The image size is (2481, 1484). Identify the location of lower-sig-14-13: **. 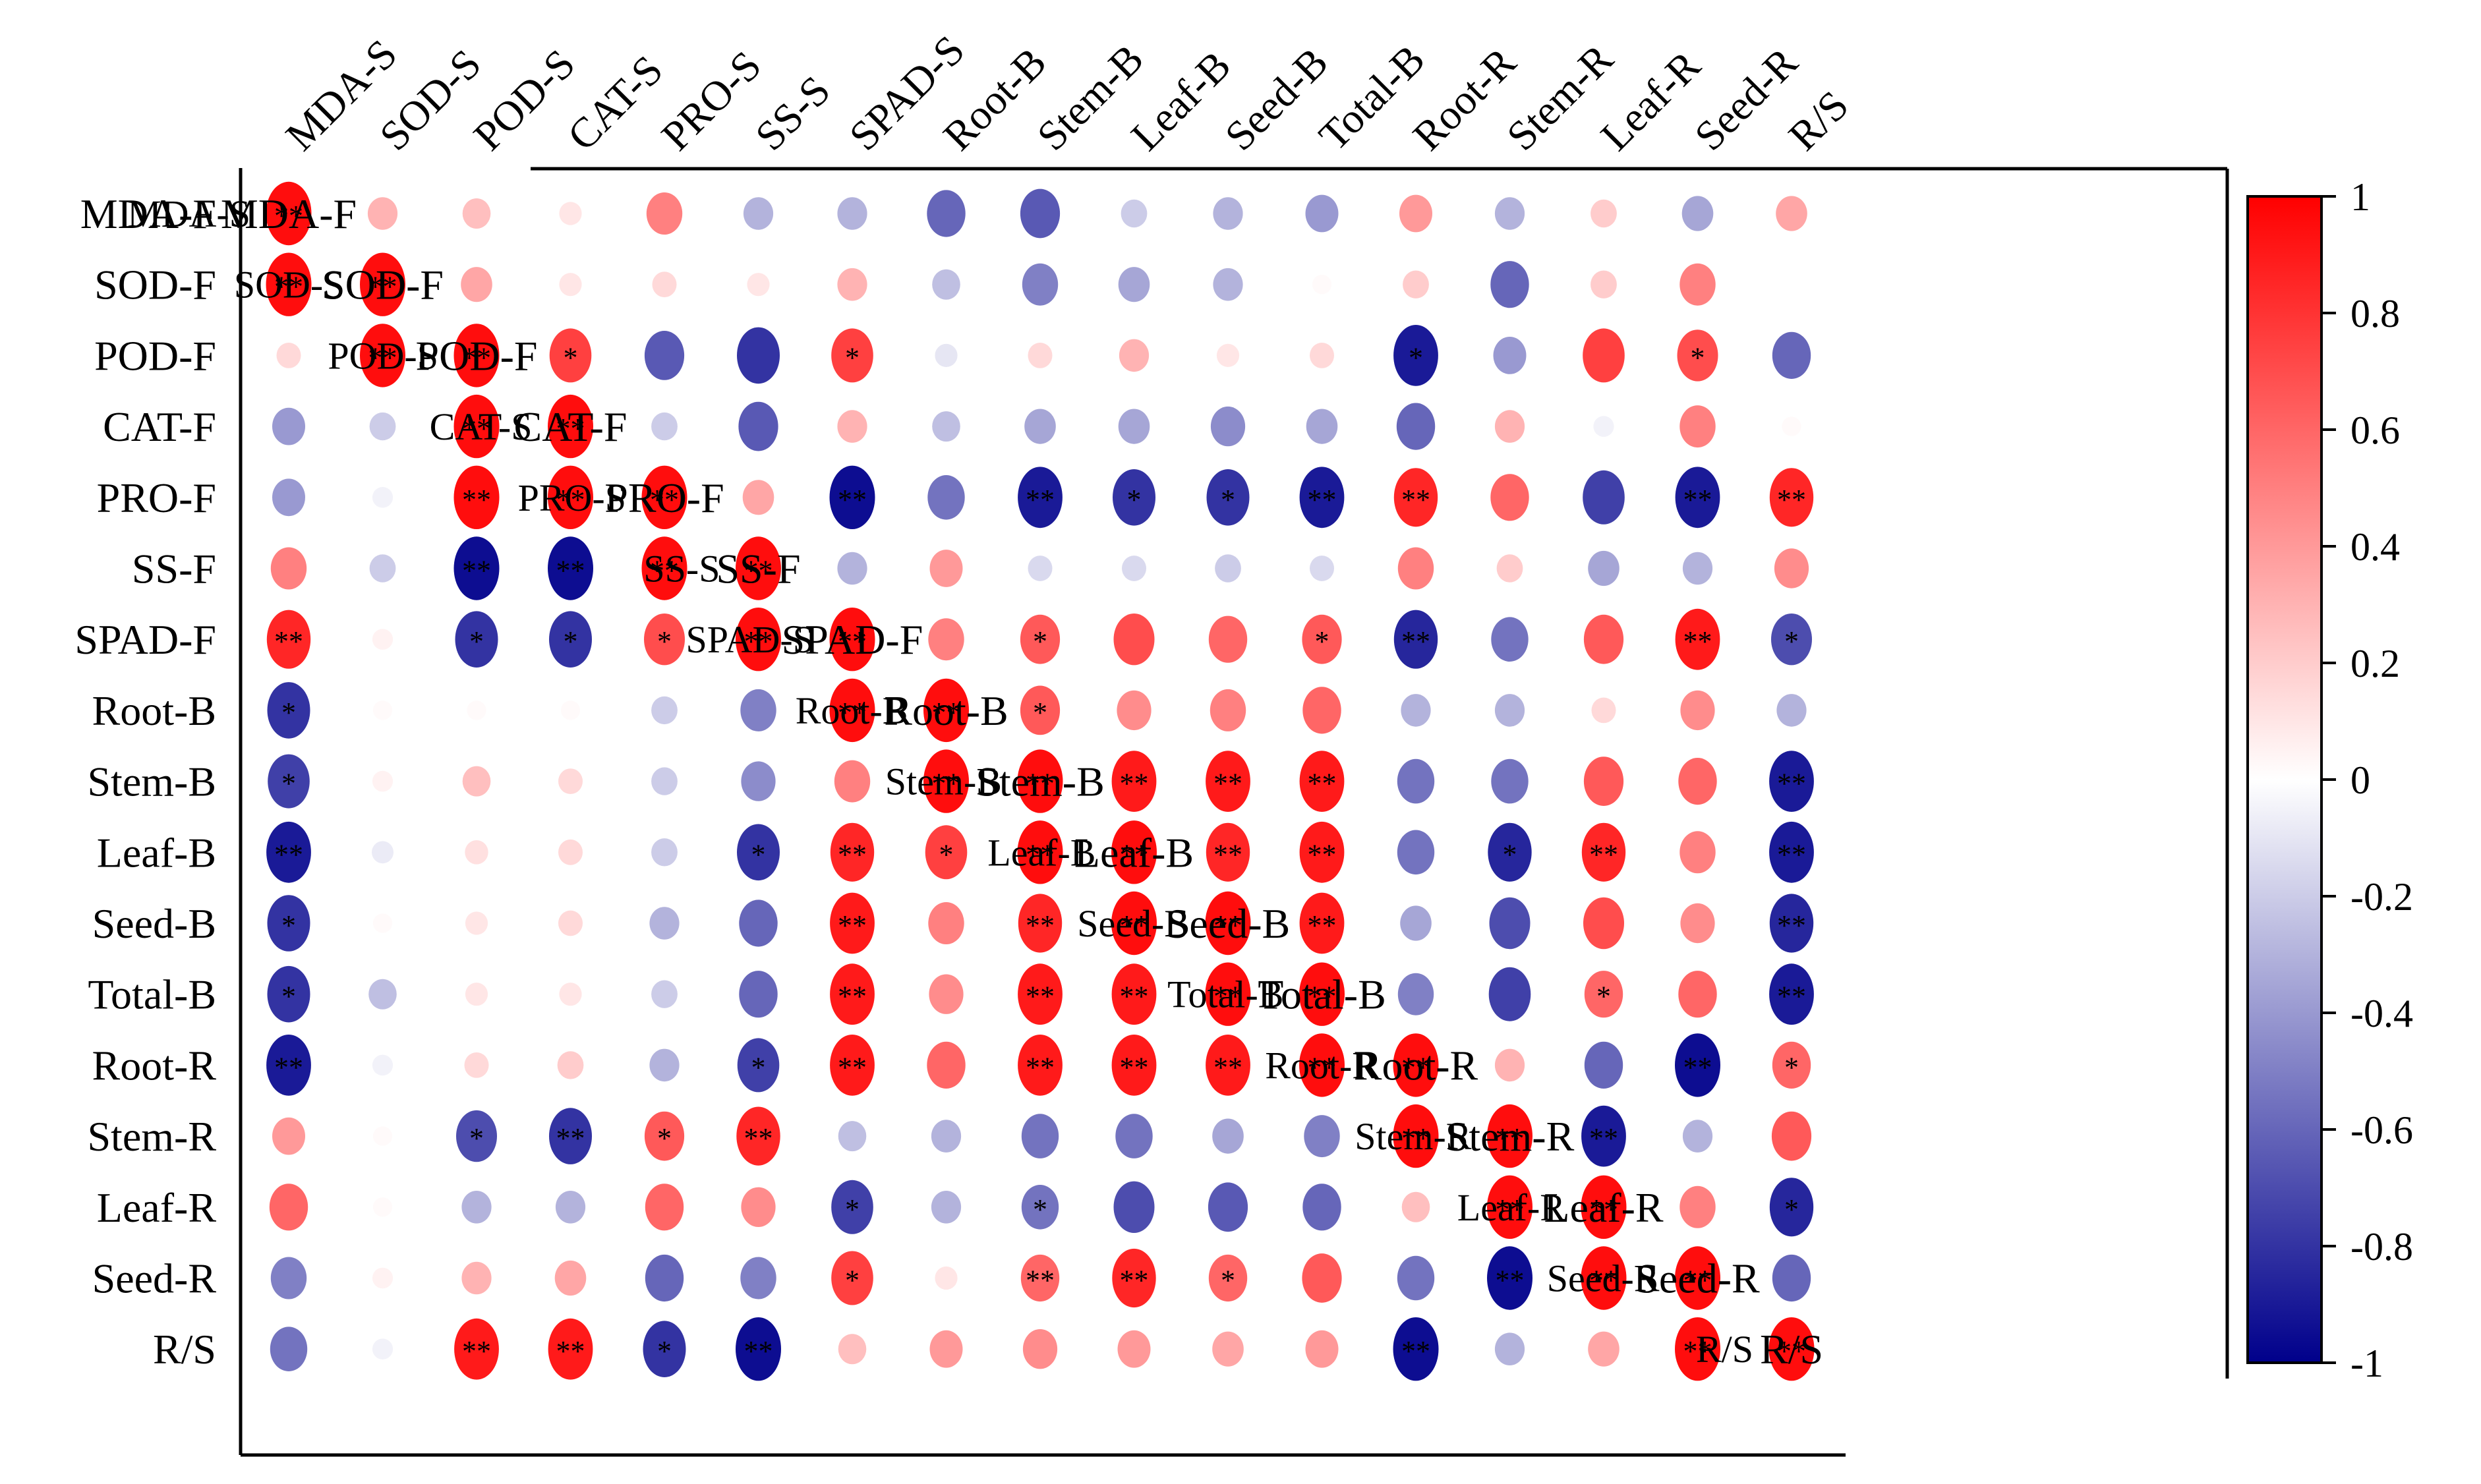
(1510, 1209).